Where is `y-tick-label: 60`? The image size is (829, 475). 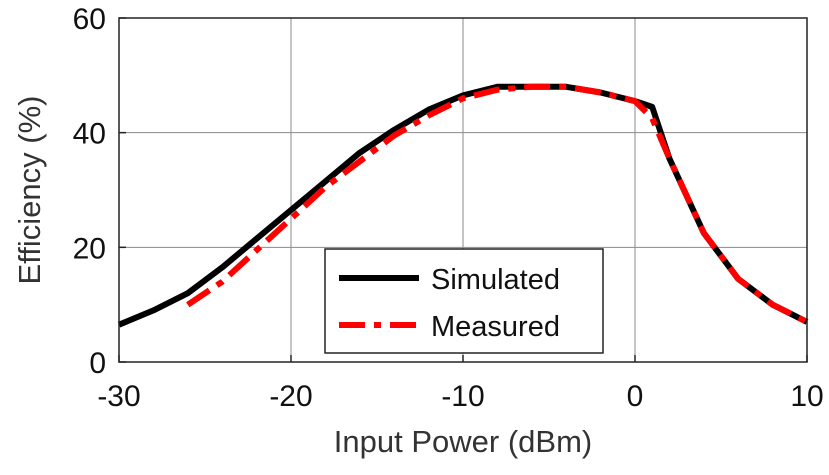 y-tick-label: 60 is located at coordinates (89, 19).